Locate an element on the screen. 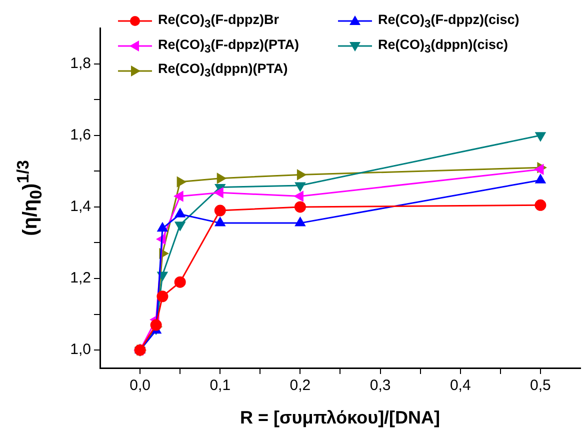  legend-label: Re(CO)$_{3}$(F-dppz)(PTA) is located at coordinates (228, 46).